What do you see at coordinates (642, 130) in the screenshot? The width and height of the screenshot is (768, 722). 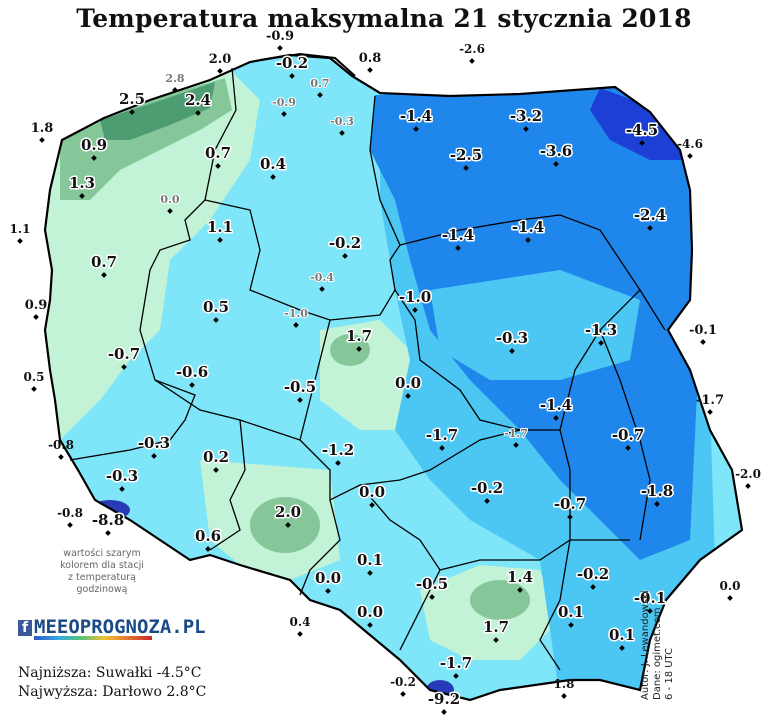 I see `station-value: -4.5` at bounding box center [642, 130].